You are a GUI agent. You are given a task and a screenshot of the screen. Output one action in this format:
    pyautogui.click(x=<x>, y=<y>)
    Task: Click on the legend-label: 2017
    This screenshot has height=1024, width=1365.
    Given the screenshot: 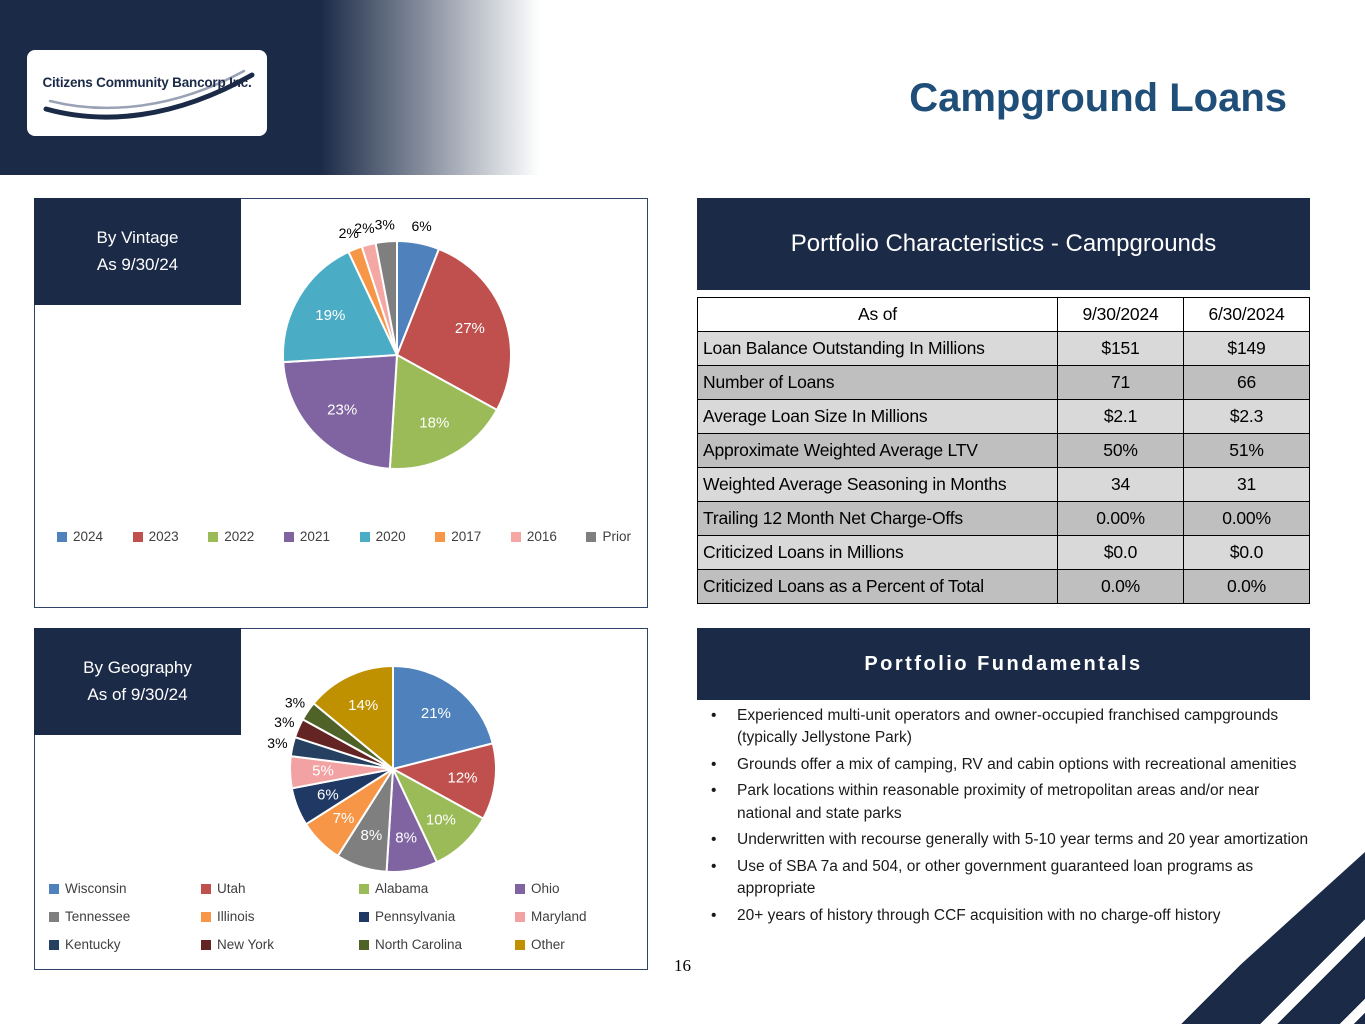 What is the action you would take?
    pyautogui.click(x=466, y=536)
    